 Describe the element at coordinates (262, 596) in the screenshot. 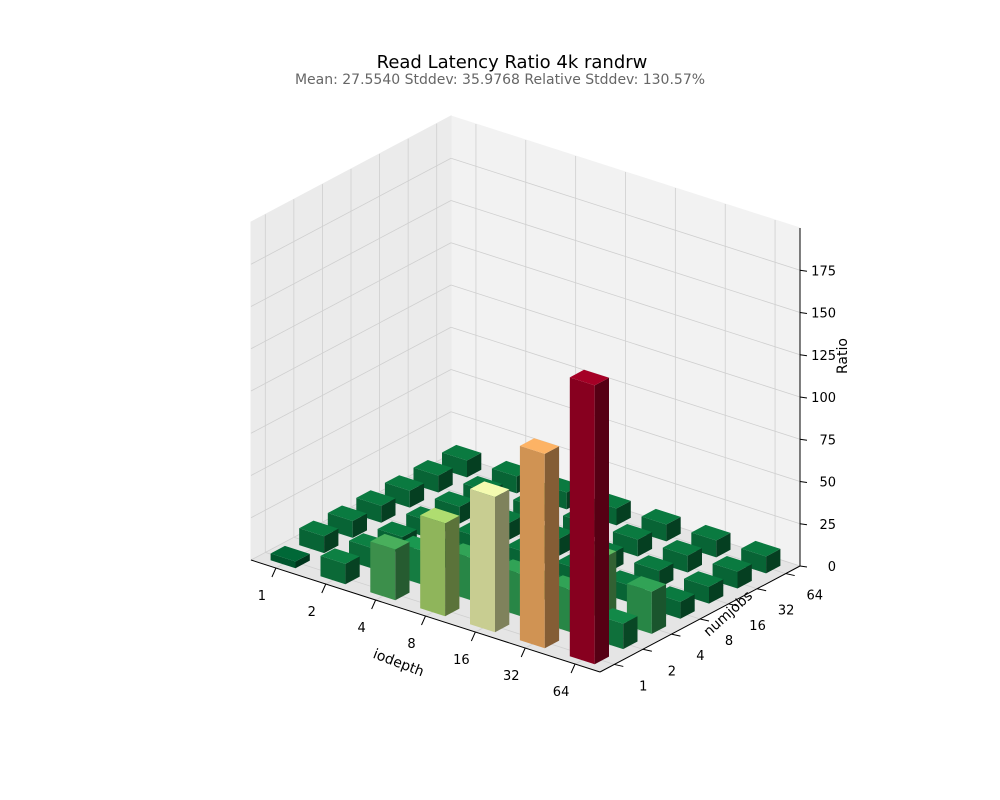

I see `x-tick-label: 1` at that location.